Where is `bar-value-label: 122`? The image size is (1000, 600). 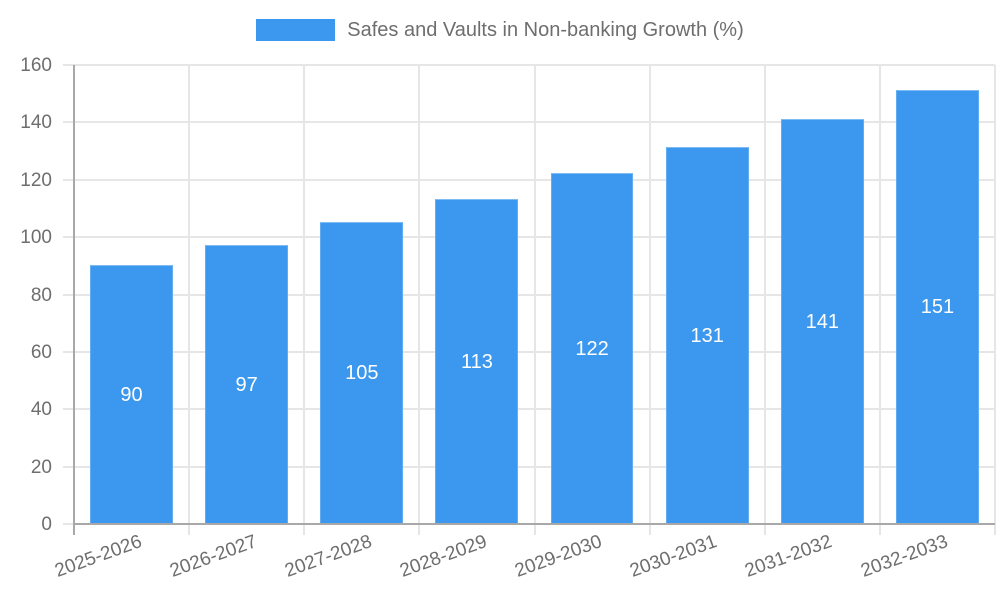 bar-value-label: 122 is located at coordinates (592, 349).